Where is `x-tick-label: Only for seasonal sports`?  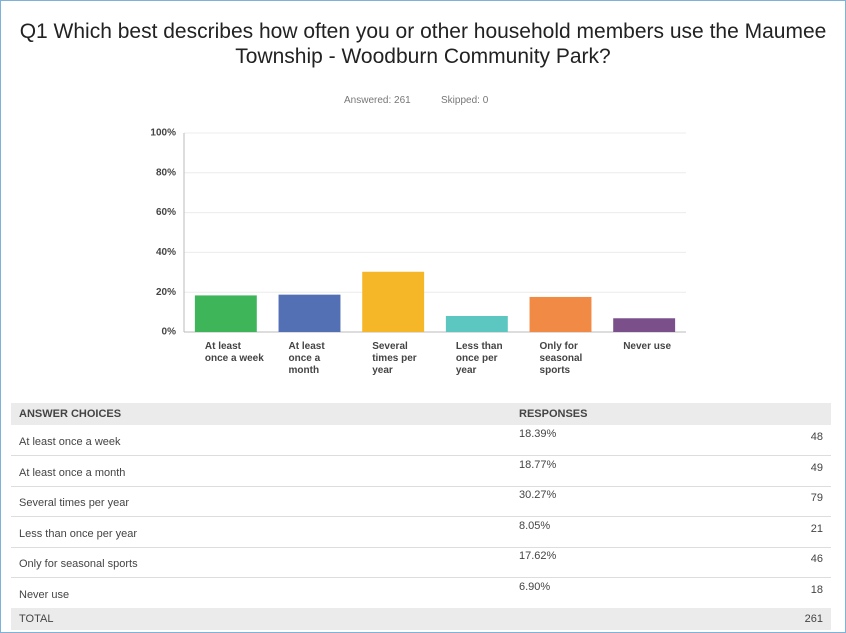 x-tick-label: Only for seasonal sports is located at coordinates (561, 358).